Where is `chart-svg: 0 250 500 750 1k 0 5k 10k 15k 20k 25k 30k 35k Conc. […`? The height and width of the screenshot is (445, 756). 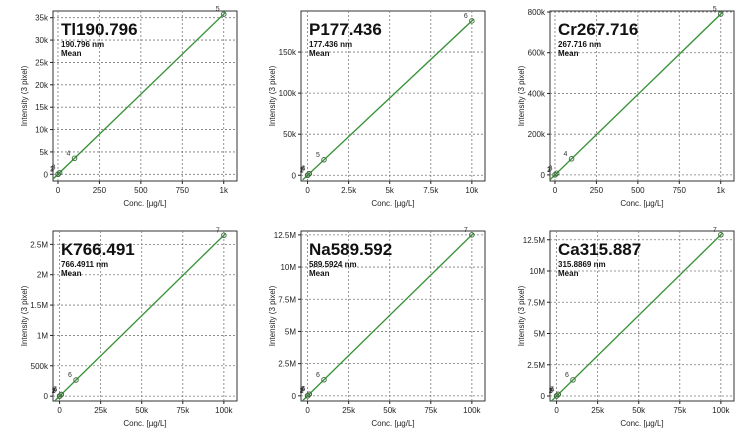
chart-svg: 0 250 500 750 1k 0 5k 10k 15k 20k 25k 30k 35k Conc. [… is located at coordinates (129, 107).